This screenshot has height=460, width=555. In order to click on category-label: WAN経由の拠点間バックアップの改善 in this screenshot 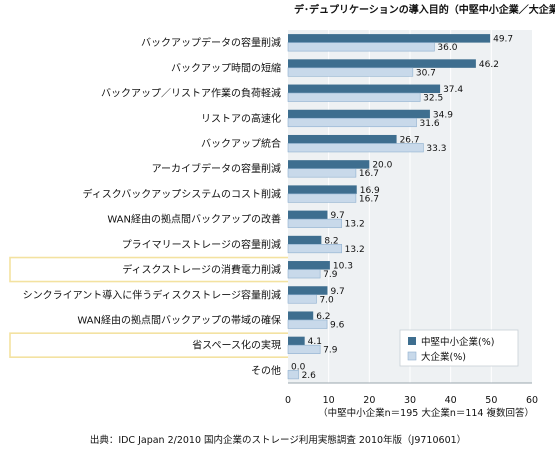, I will do `click(194, 219)`.